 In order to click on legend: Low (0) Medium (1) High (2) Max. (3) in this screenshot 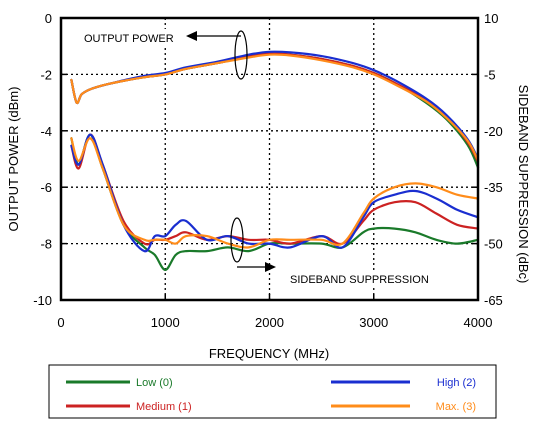, I will do `click(272, 391)`.